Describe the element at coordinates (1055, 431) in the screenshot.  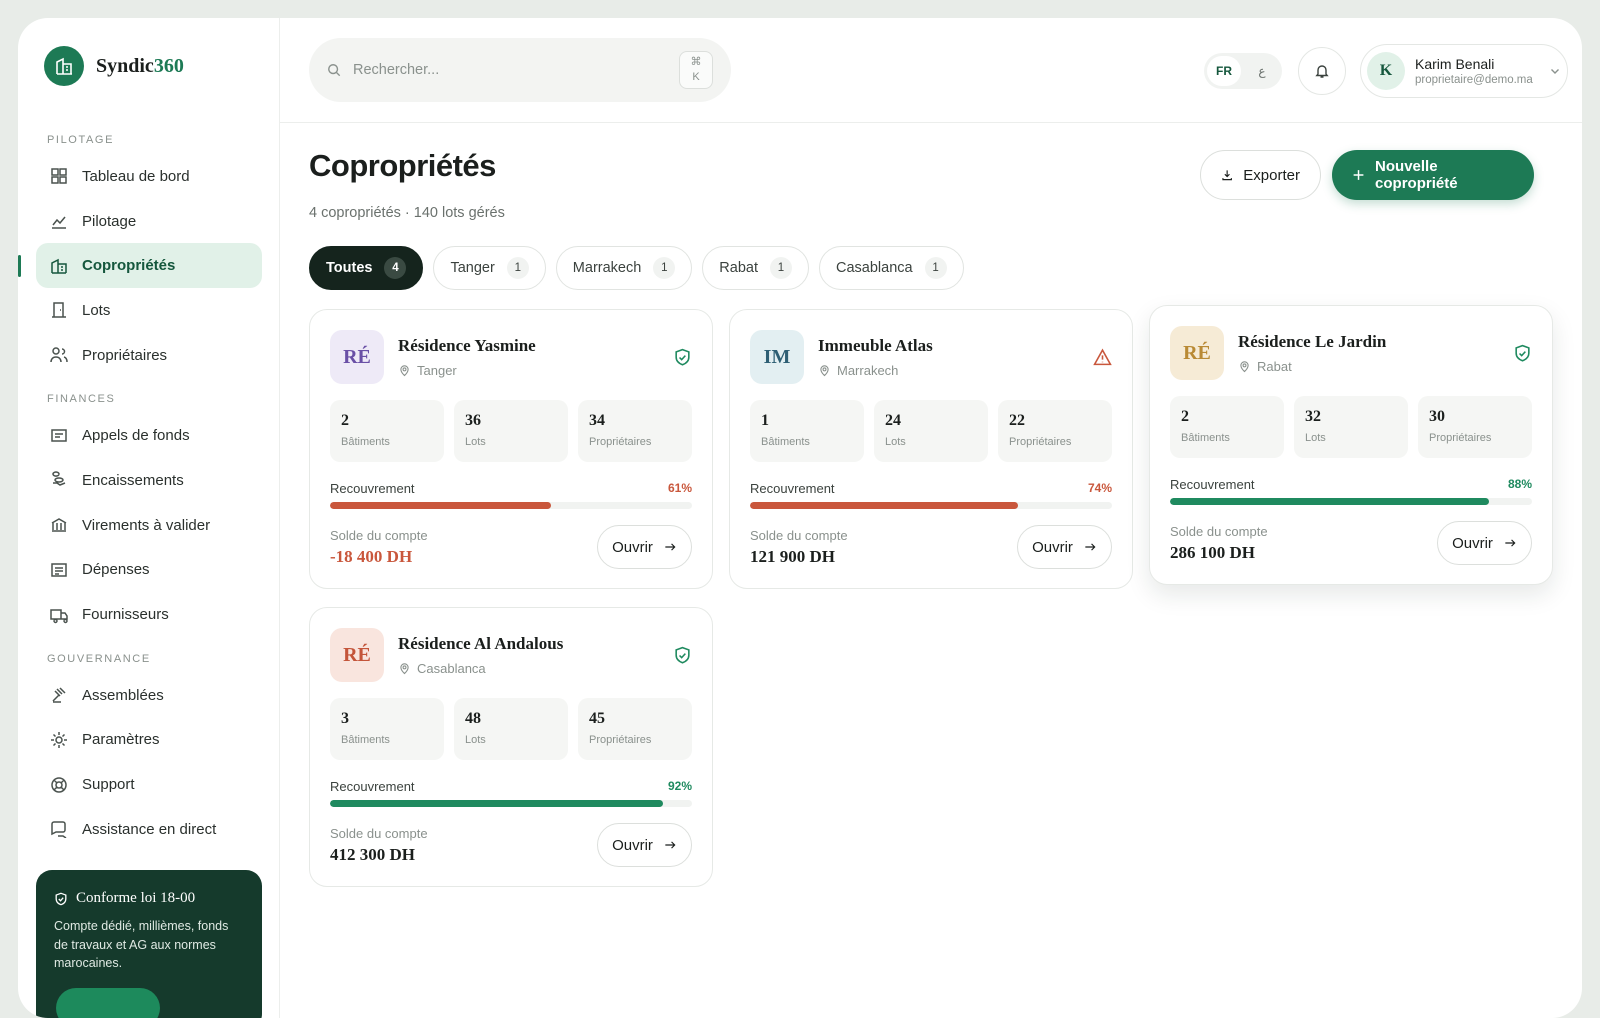
I see `stat: 22 Propriétaires` at that location.